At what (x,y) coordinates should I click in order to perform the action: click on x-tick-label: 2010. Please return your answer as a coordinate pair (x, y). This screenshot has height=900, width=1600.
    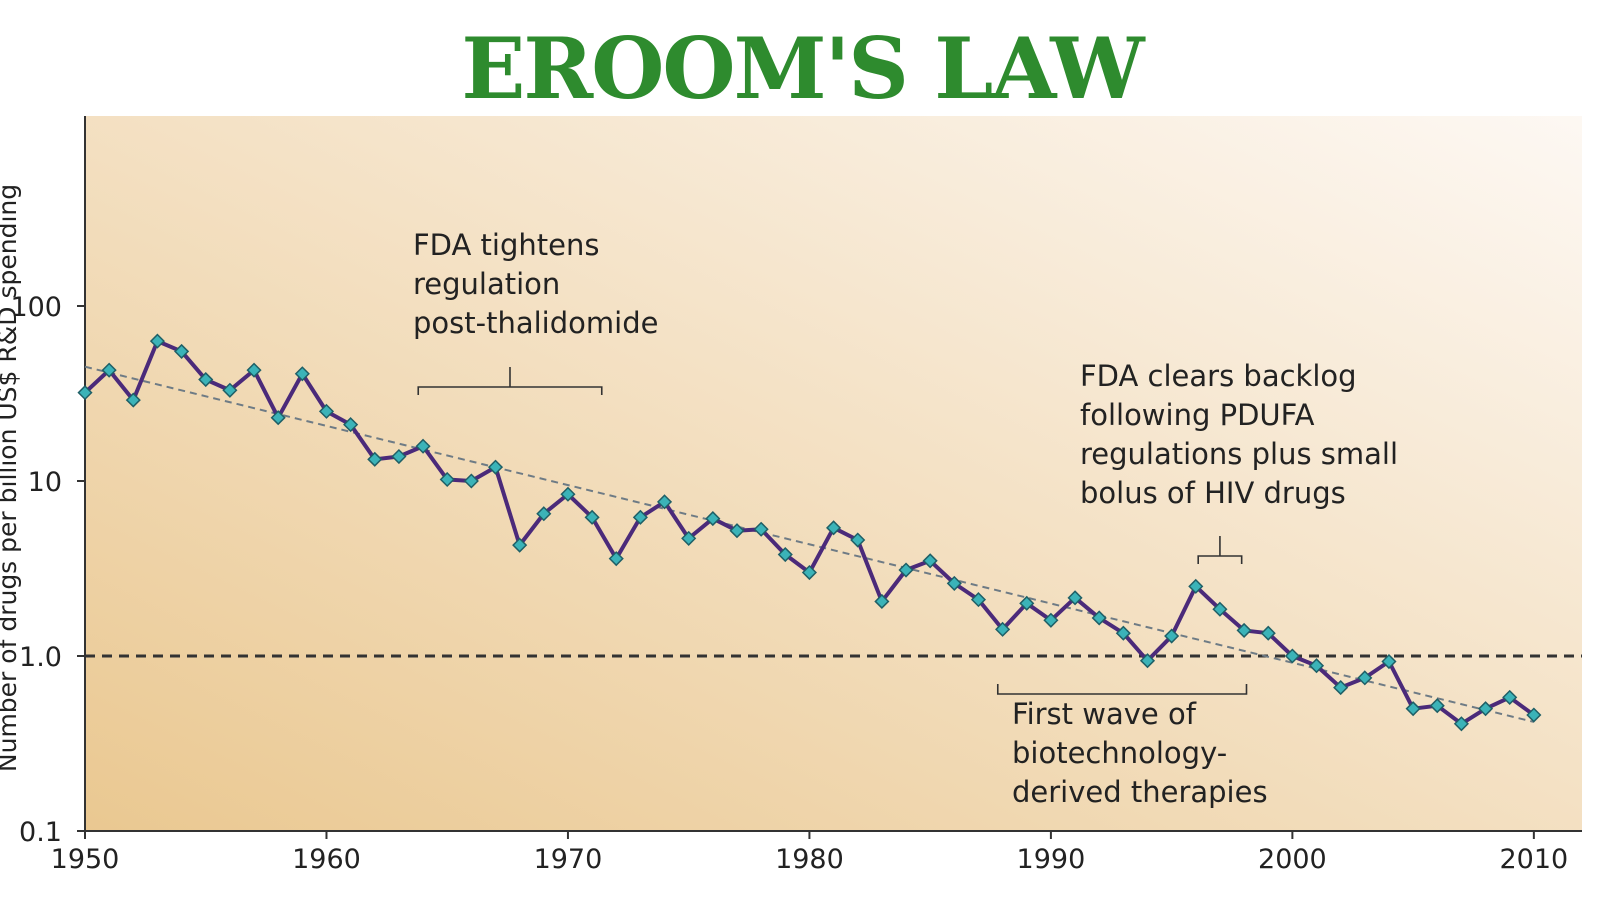
    Looking at the image, I should click on (1533, 859).